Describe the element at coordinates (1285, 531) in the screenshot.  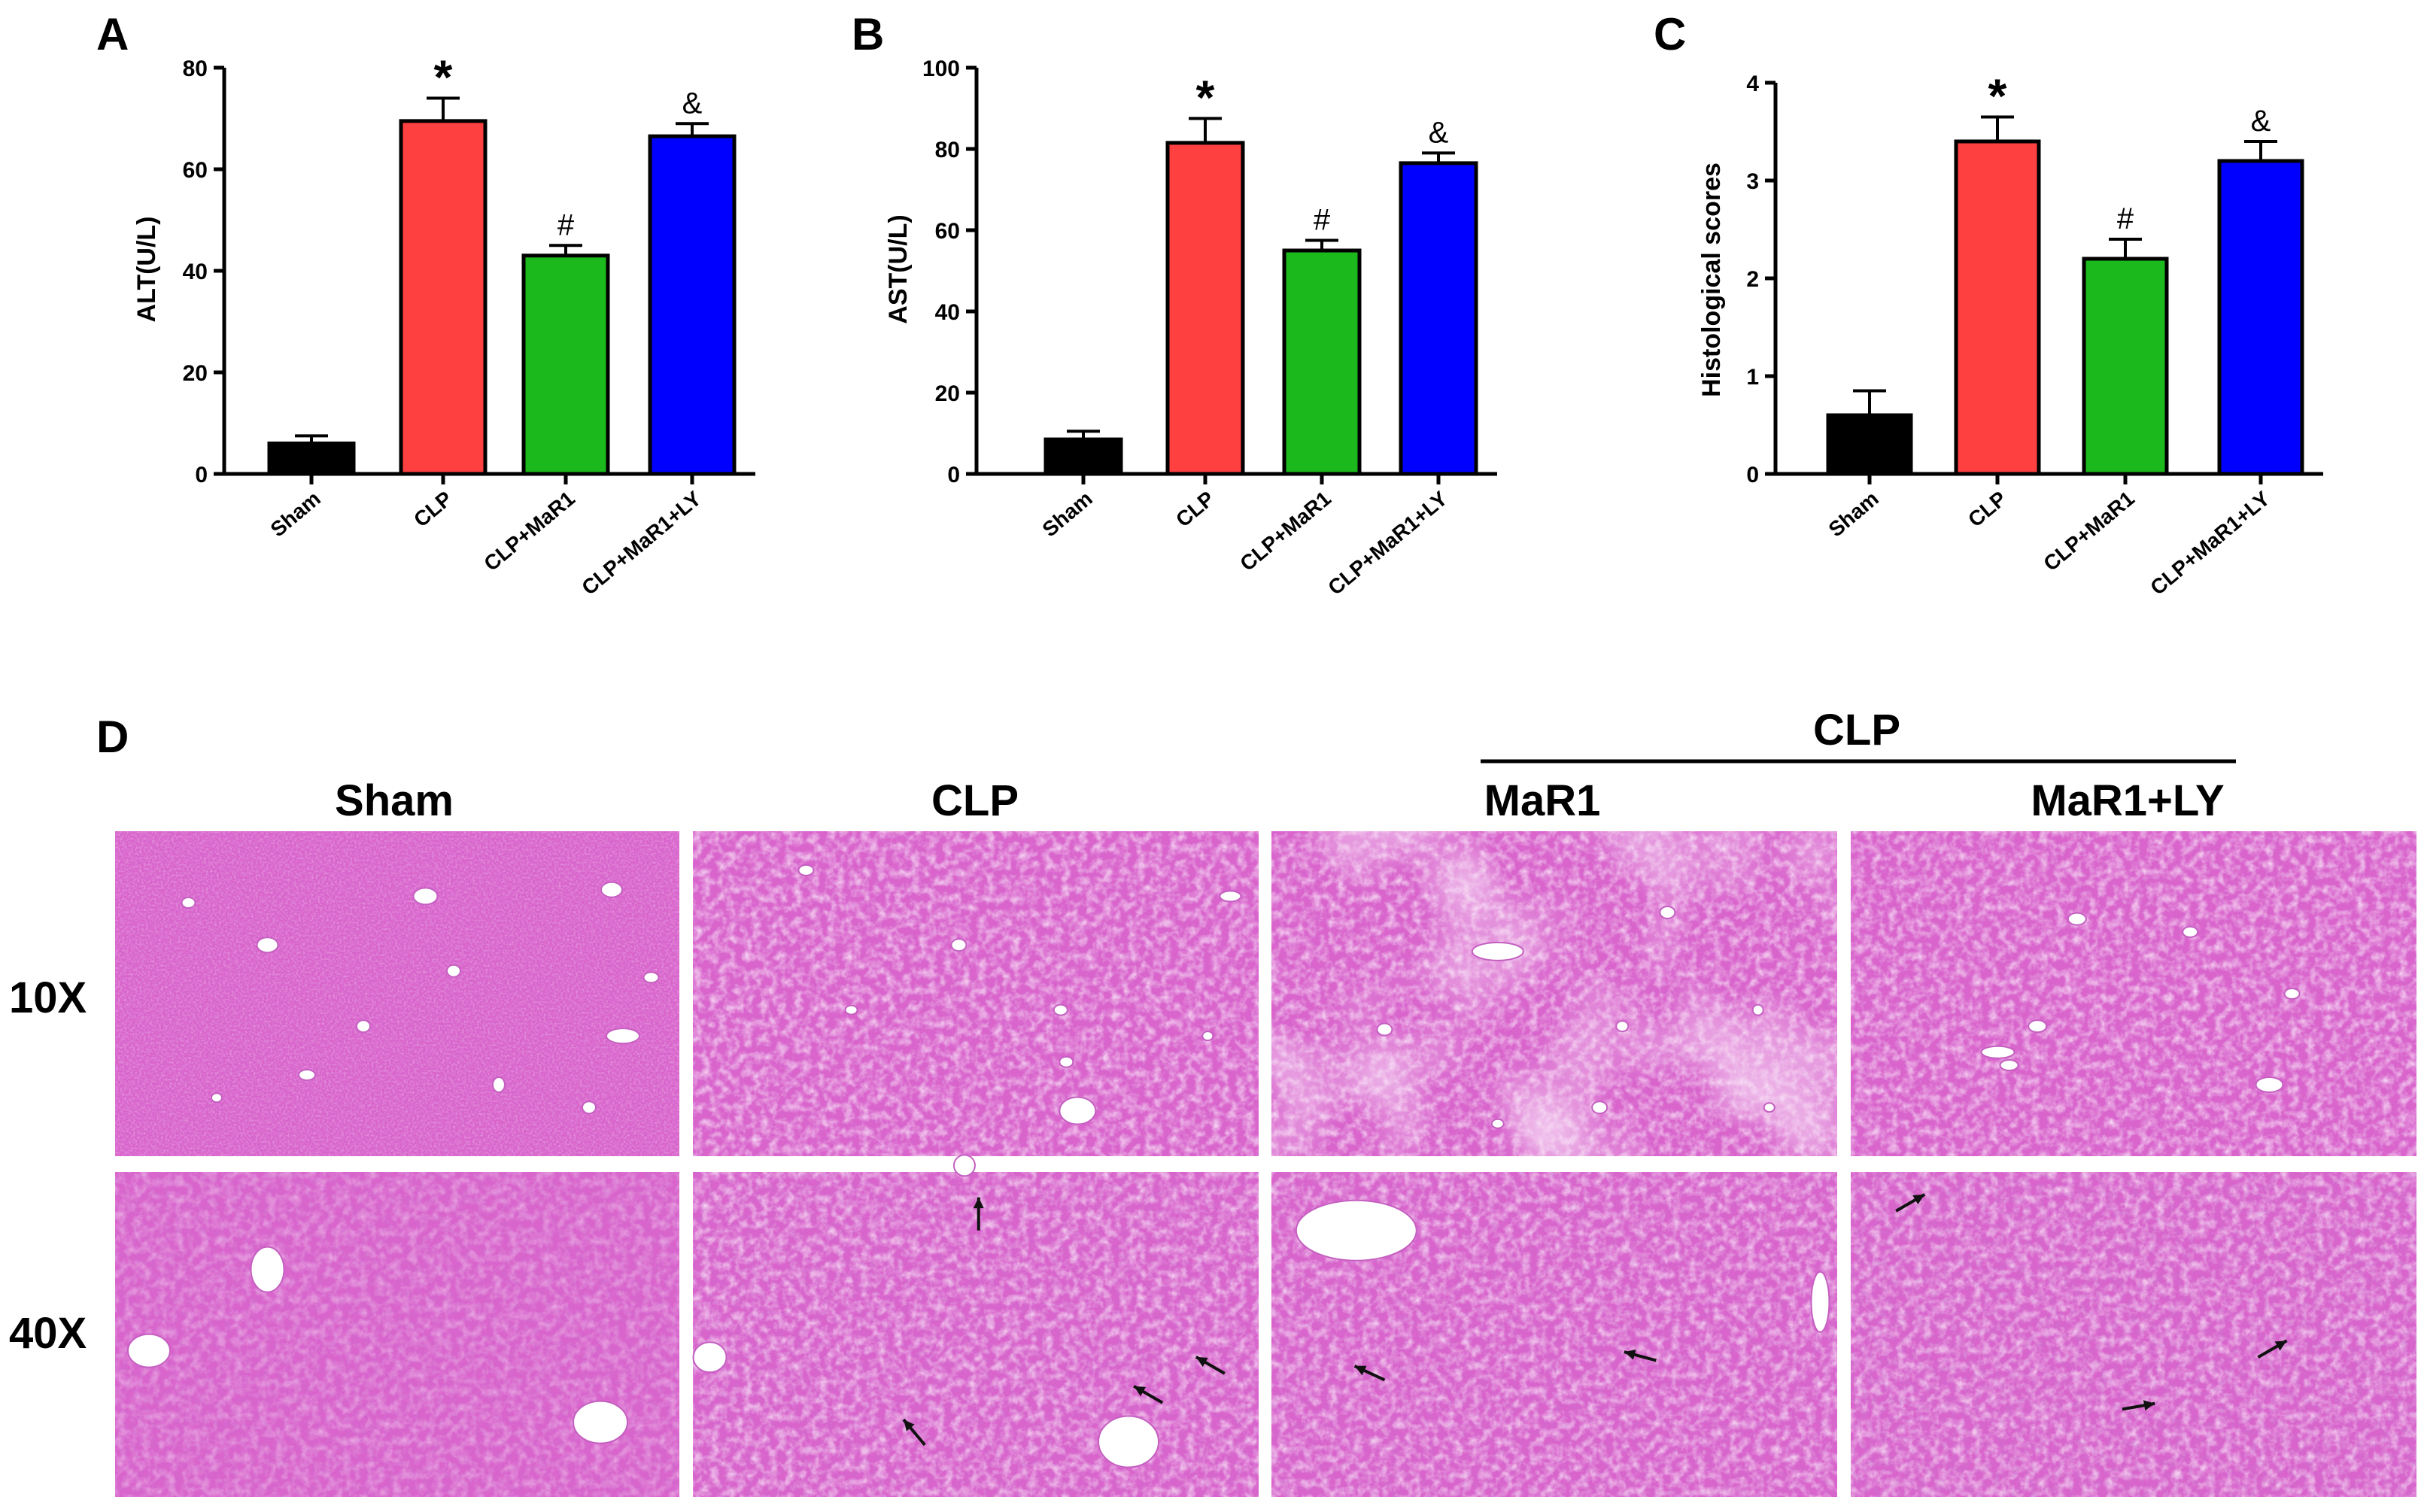
I see `category-label-b: CLP+MaR1` at that location.